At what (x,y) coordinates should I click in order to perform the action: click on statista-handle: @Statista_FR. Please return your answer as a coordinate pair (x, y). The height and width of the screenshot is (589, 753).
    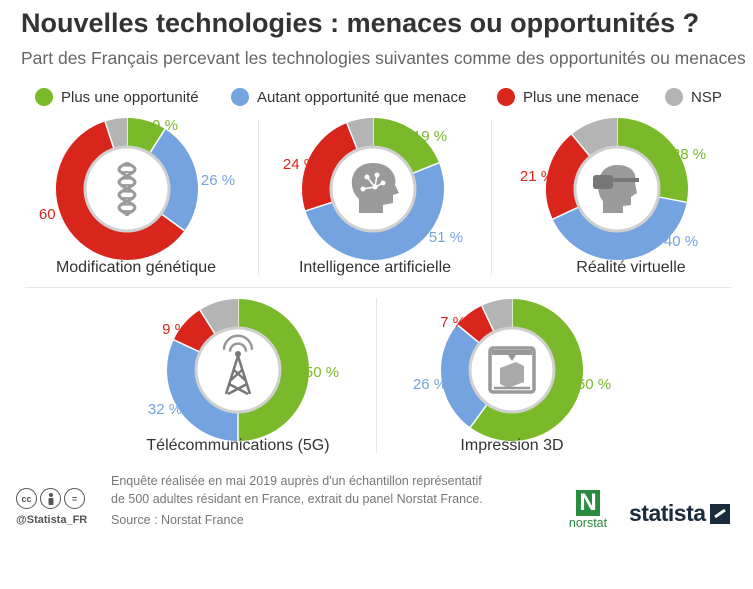
    Looking at the image, I should click on (52, 520).